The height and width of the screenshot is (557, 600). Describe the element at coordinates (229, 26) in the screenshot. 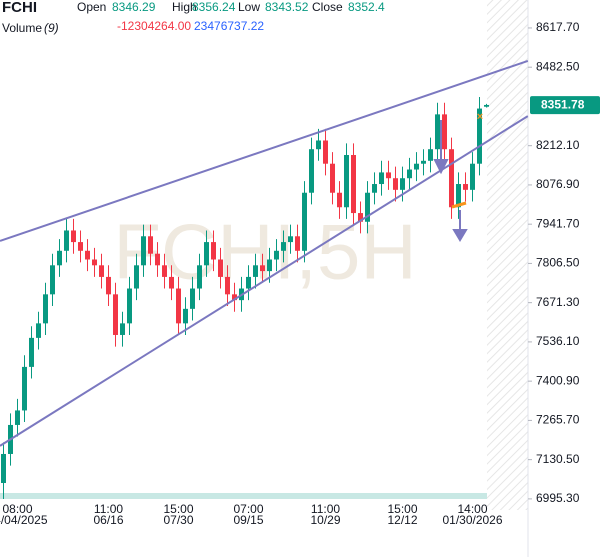

I see `volume-value: 23476737.22` at that location.